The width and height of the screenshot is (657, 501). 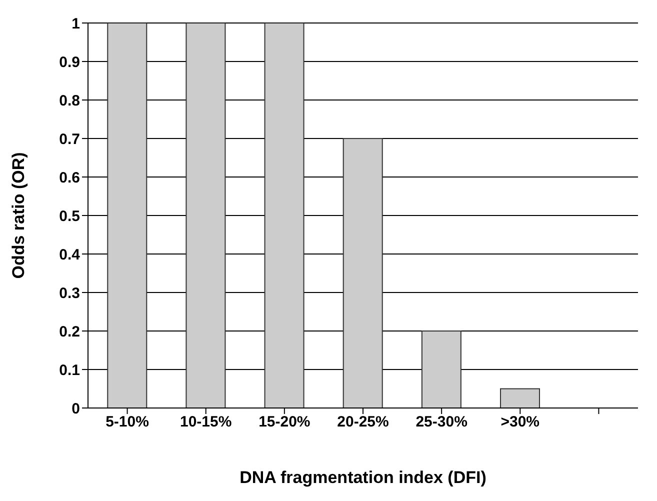 What do you see at coordinates (284, 422) in the screenshot?
I see `x-tick-label: 15-20%` at bounding box center [284, 422].